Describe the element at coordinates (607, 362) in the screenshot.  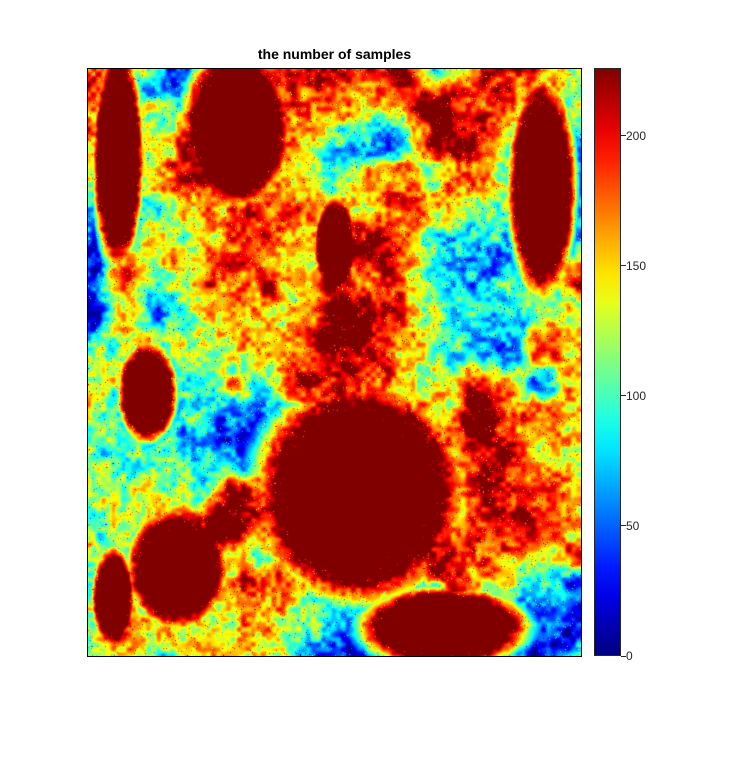
I see `colorbar` at that location.